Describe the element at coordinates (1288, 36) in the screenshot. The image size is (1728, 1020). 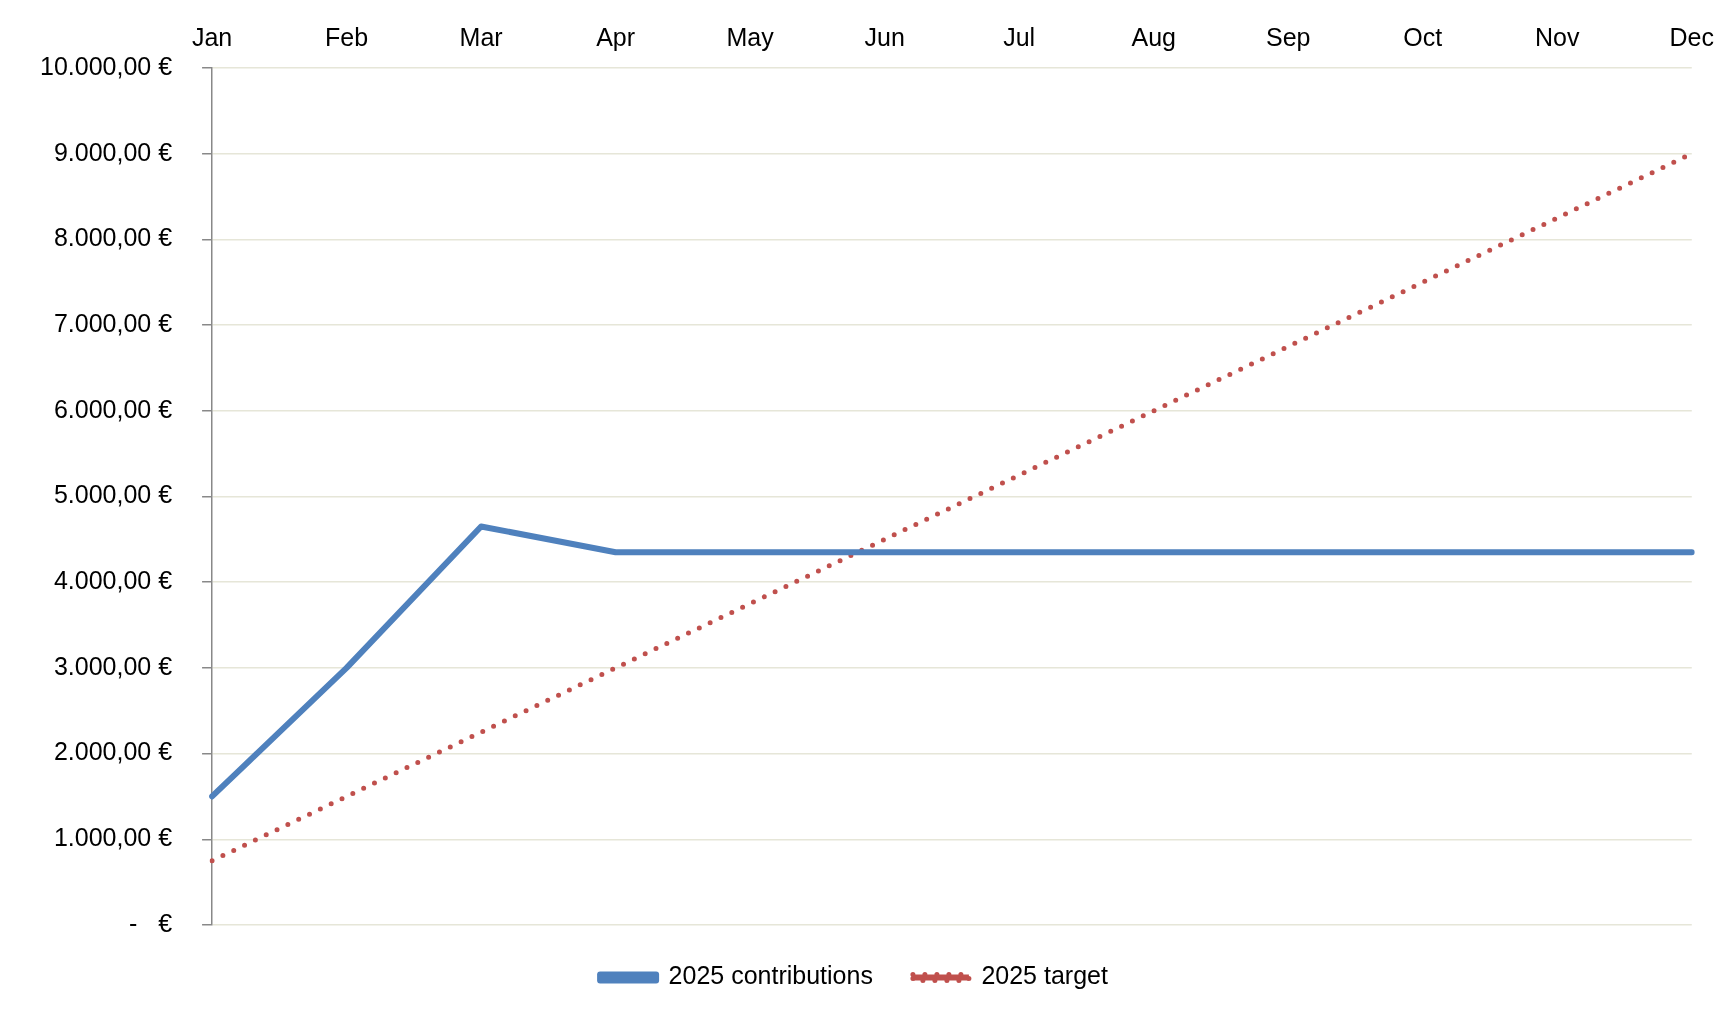
I see `x-tick-label: Sep` at that location.